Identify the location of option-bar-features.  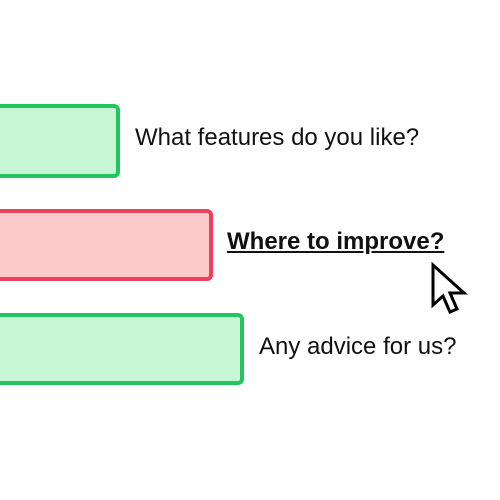
(60, 141).